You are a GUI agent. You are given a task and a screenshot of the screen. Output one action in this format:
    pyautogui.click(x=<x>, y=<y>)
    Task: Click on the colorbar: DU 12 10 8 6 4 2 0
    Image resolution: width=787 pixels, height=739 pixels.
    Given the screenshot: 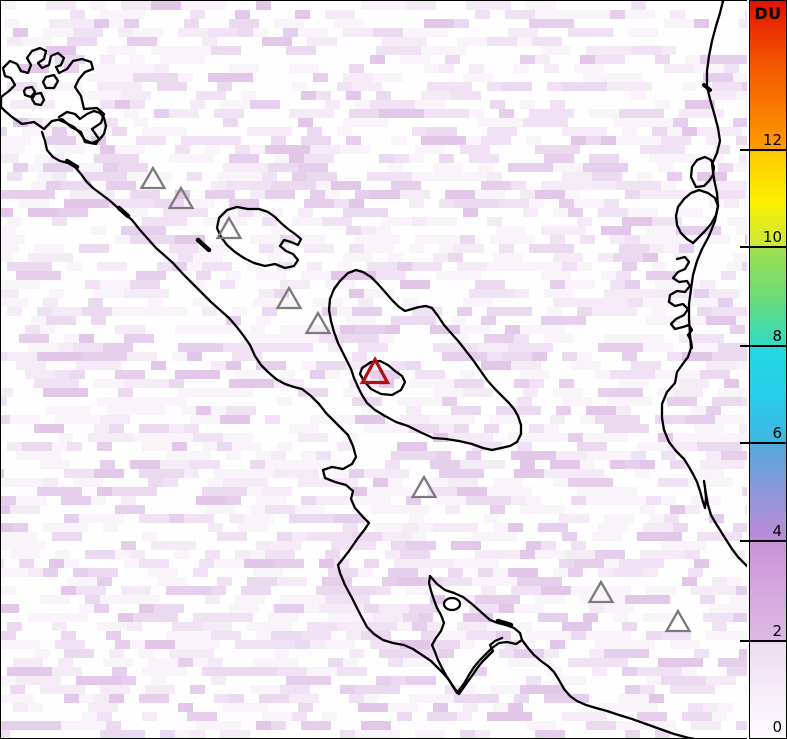 What is the action you would take?
    pyautogui.click(x=763, y=369)
    